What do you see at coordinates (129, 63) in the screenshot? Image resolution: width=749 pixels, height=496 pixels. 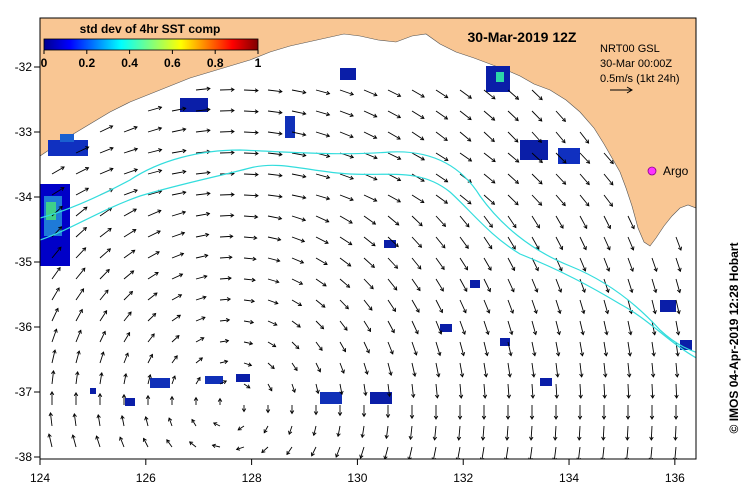 I see `colorbar-tick-label: 0.4` at bounding box center [129, 63].